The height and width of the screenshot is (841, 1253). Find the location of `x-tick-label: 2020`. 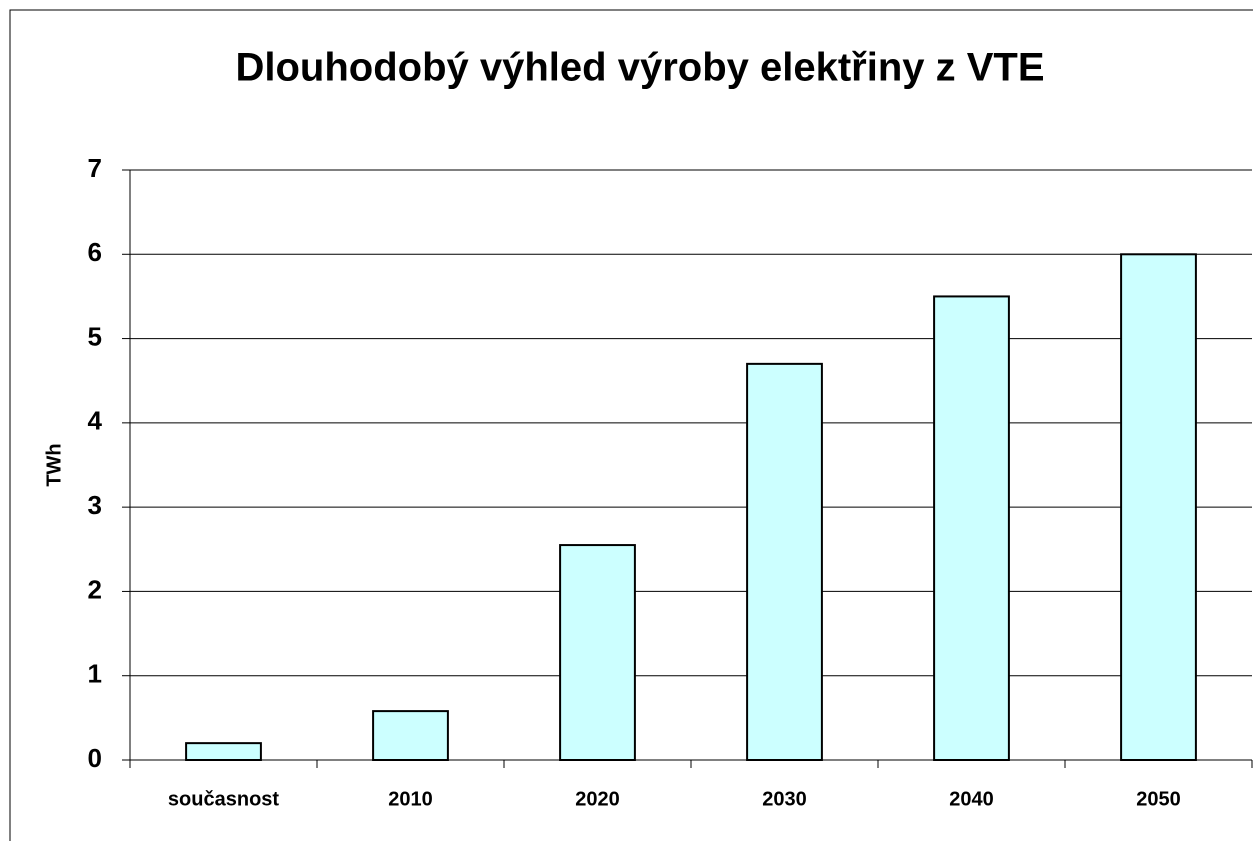

x-tick-label: 2020 is located at coordinates (597, 799).